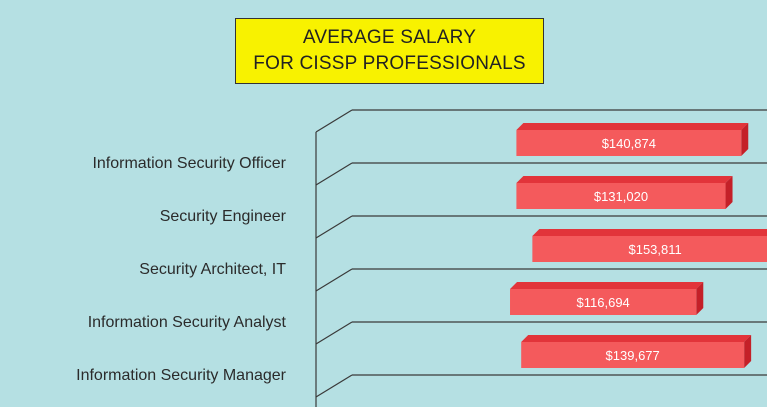 The image size is (767, 407). What do you see at coordinates (223, 216) in the screenshot?
I see `category-label: Security Engineer` at bounding box center [223, 216].